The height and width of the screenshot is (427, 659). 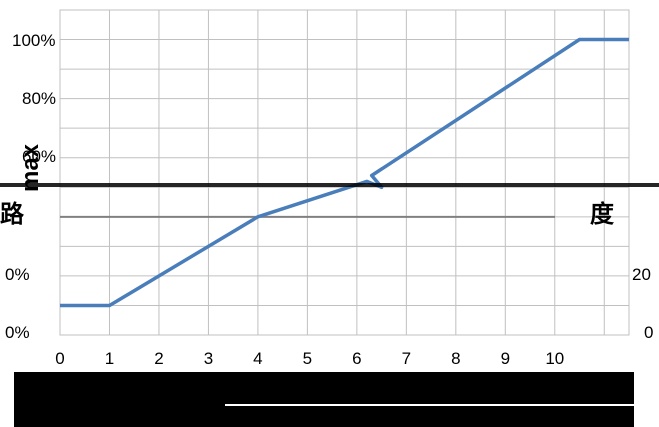 I want to click on right-tick-label-partial: 20, so click(x=641, y=274).